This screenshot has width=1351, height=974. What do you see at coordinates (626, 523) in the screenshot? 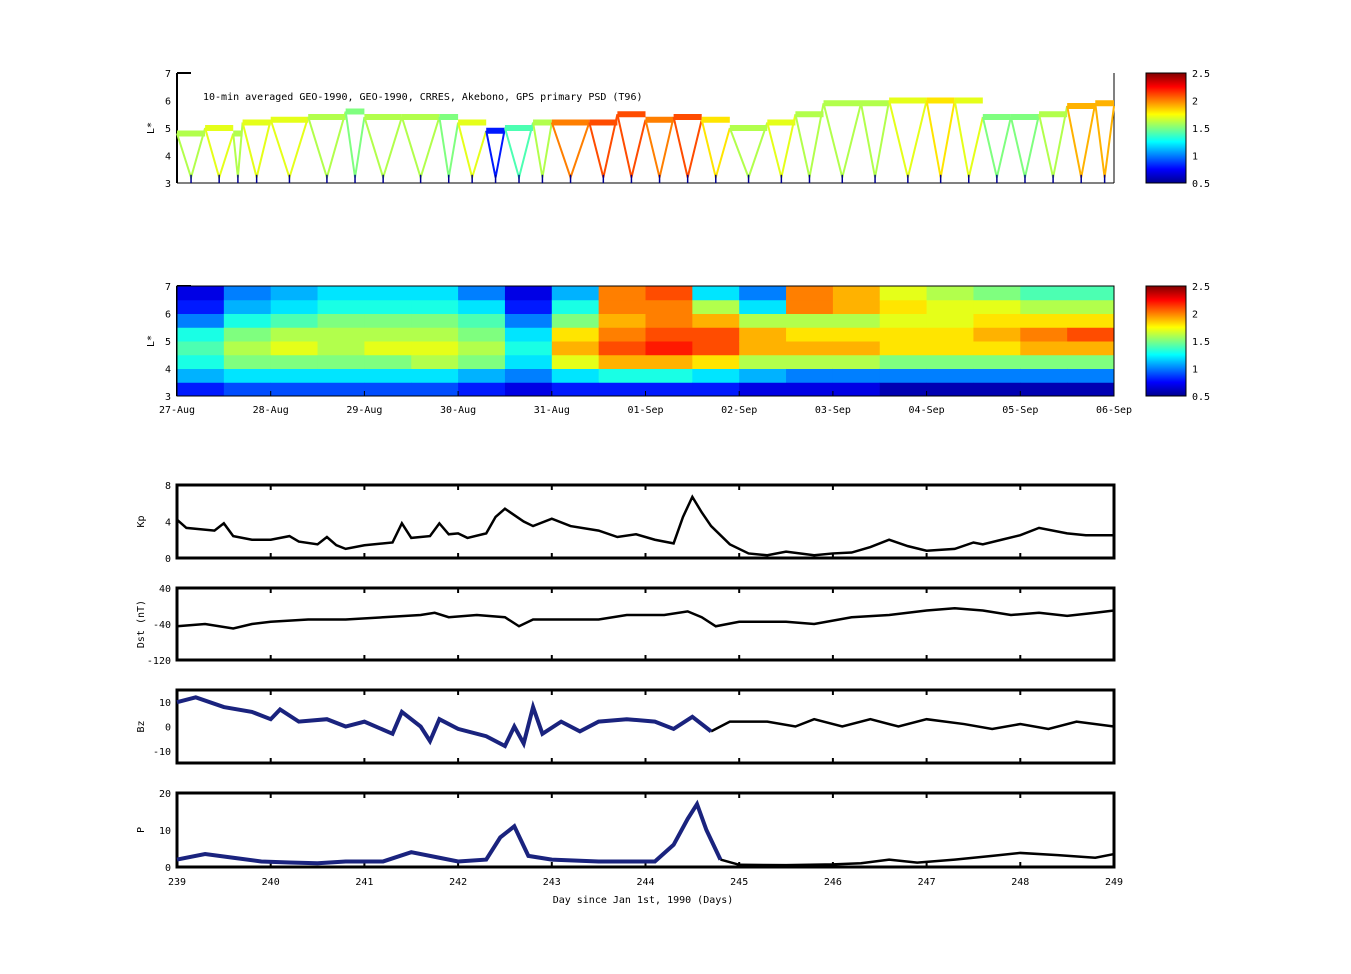
I see `panel-kp: 0 4 8 Kp` at bounding box center [626, 523].